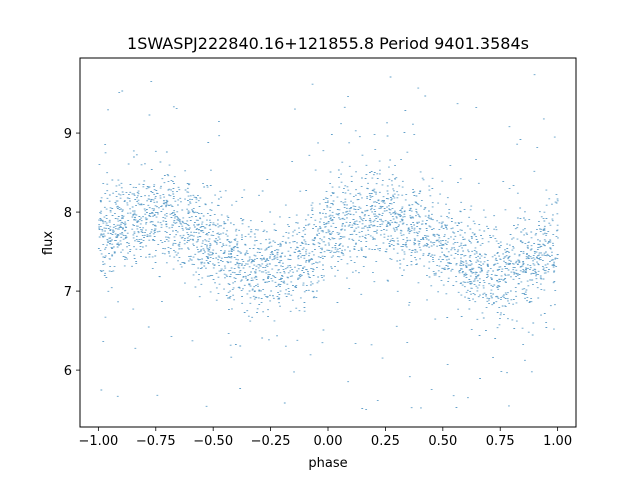 The image size is (640, 480). What do you see at coordinates (213, 441) in the screenshot?
I see `x-tick-label: −0.50` at bounding box center [213, 441].